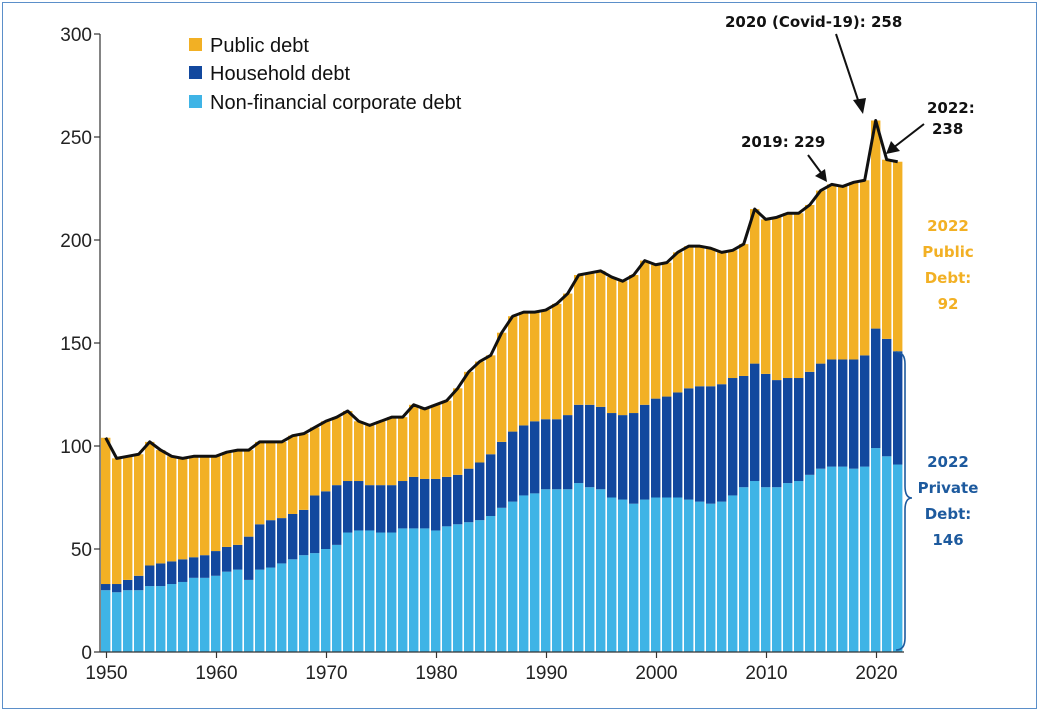  I want to click on y-tick-label-50: 50, so click(81, 550).